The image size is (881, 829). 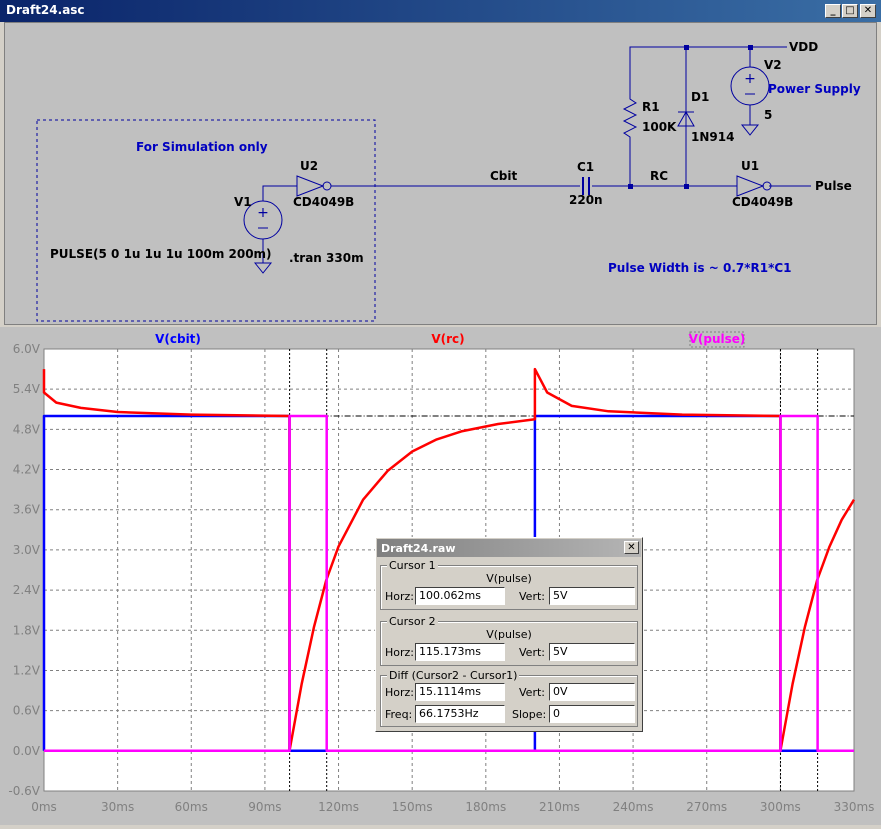 I want to click on y-tick-label: -0.6V, so click(x=24, y=791).